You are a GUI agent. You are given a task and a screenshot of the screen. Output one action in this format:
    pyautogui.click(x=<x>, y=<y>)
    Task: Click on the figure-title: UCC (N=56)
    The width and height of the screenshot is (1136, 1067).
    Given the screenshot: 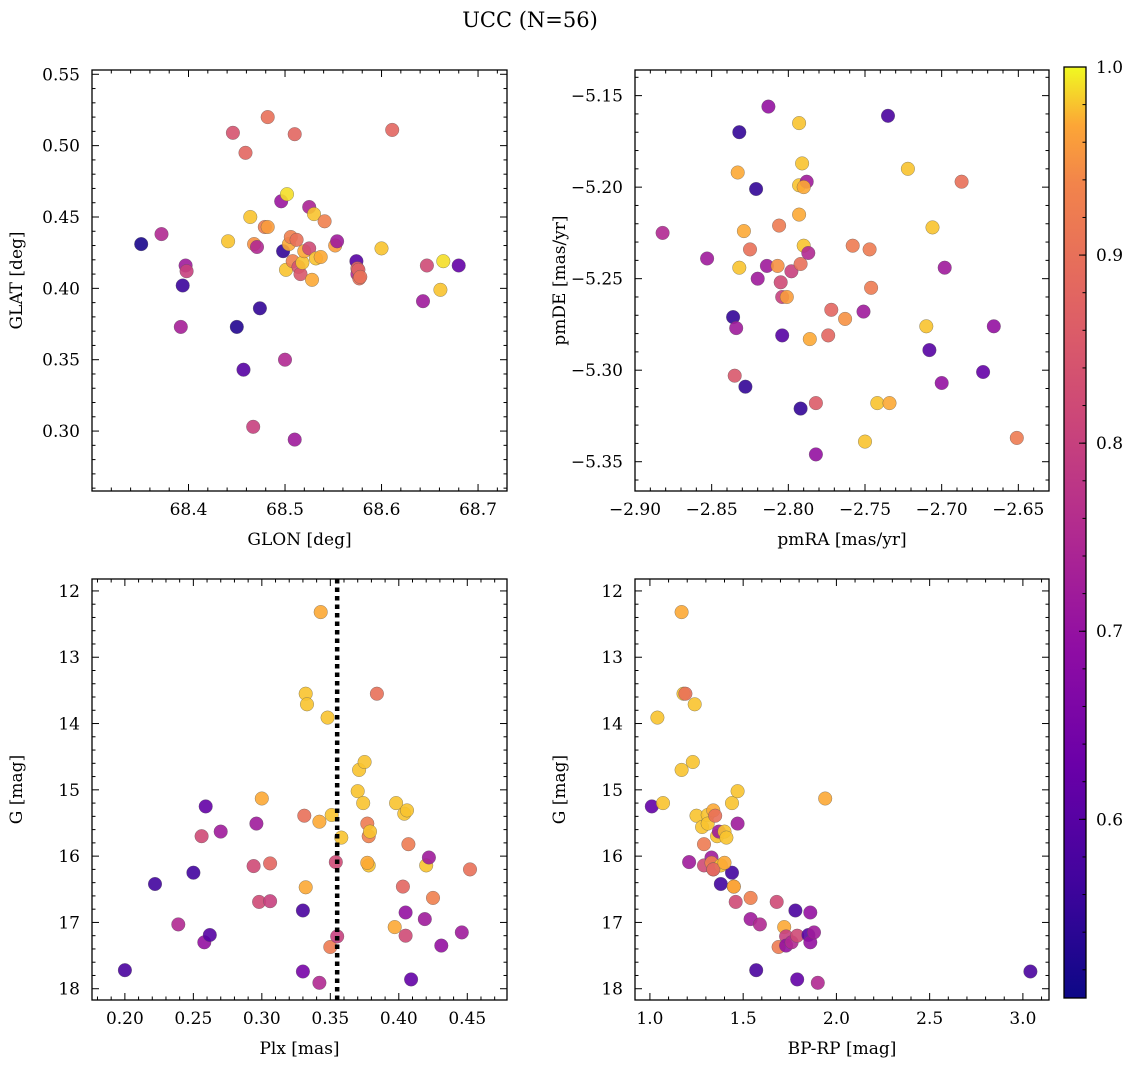 What is the action you would take?
    pyautogui.click(x=530, y=20)
    